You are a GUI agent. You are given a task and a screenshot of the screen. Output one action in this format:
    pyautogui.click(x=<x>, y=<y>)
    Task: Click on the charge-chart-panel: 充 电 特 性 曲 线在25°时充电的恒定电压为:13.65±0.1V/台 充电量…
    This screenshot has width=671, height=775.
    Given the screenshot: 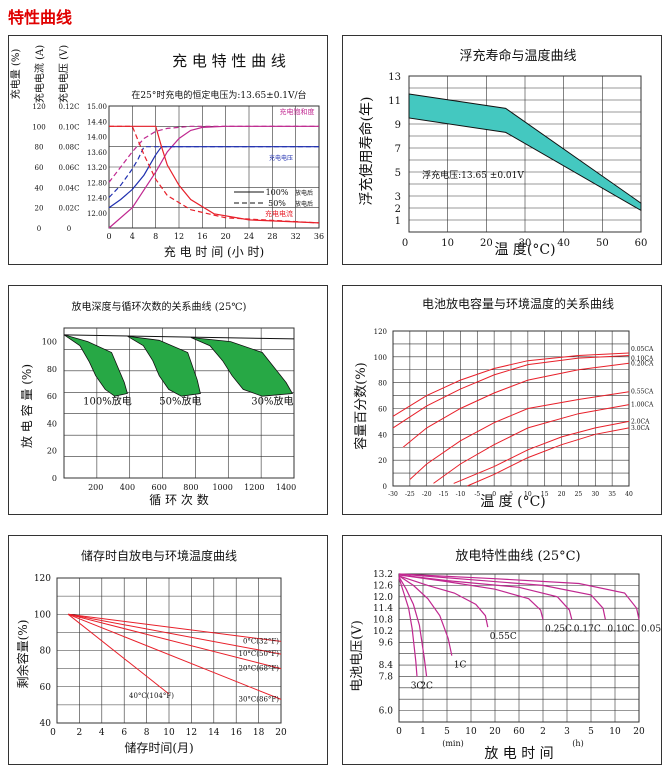 What is the action you would take?
    pyautogui.click(x=168, y=150)
    